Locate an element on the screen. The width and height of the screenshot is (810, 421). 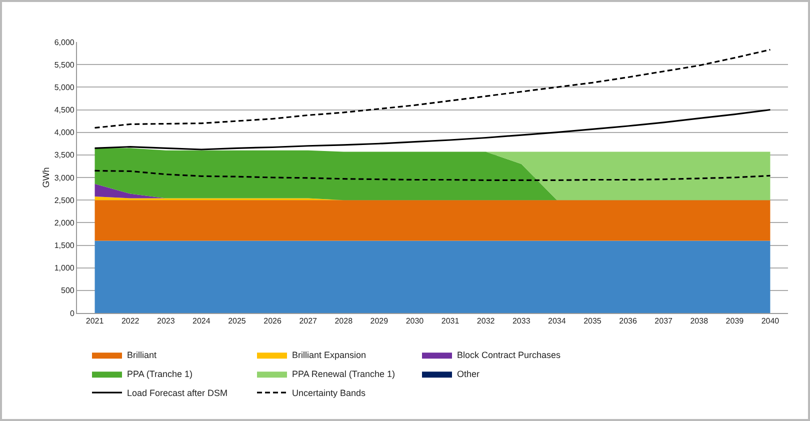
y-tick-label: 5,500 is located at coordinates (64, 65).